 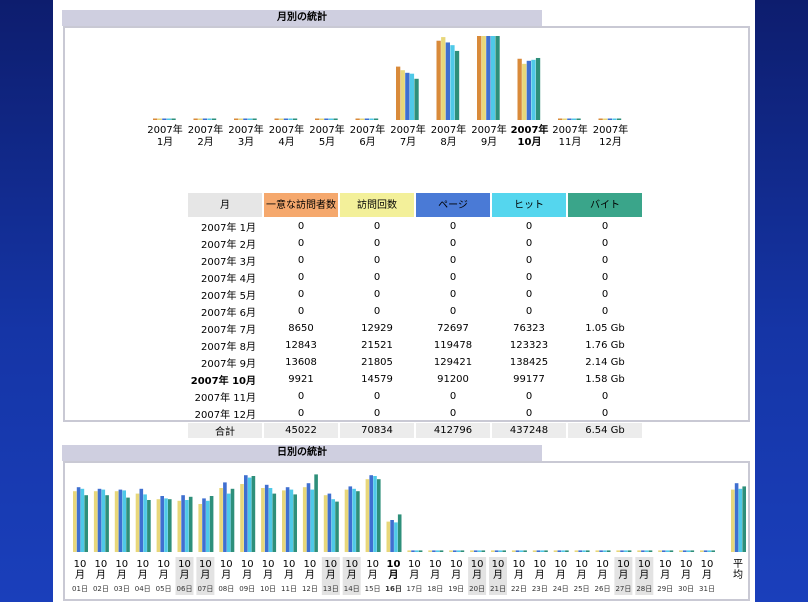 I want to click on day-tick-label: 24日, so click(x=561, y=589).